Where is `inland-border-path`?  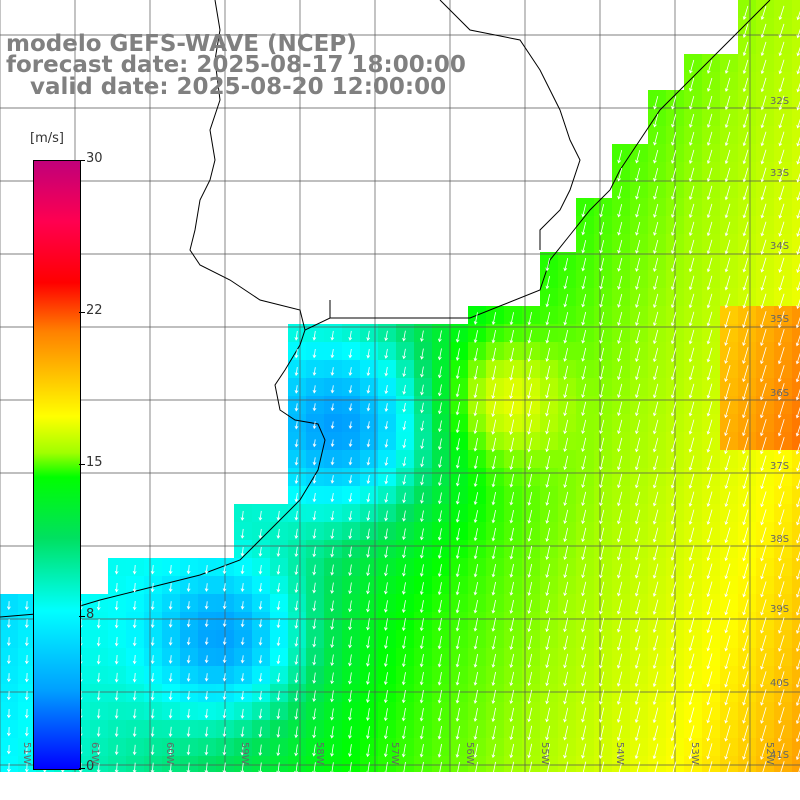
inland-border-path is located at coordinates (455, 159).